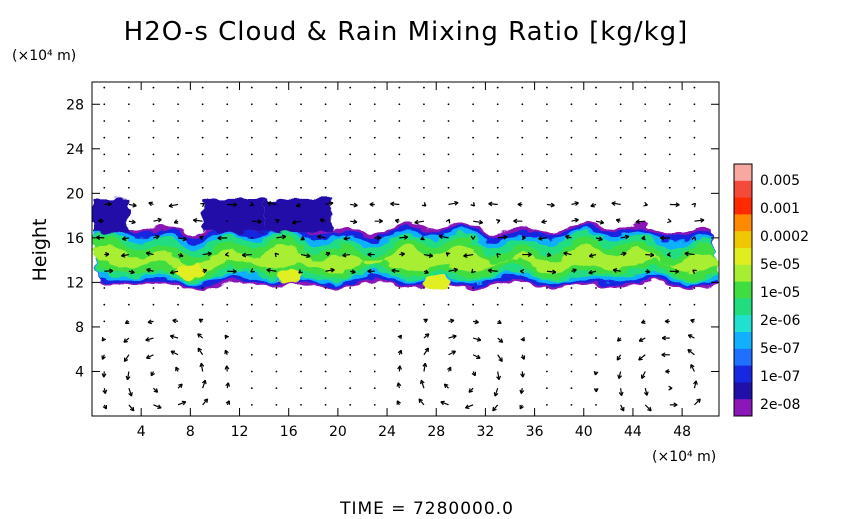 This screenshot has width=854, height=519. I want to click on x-tick-label: 12, so click(240, 432).